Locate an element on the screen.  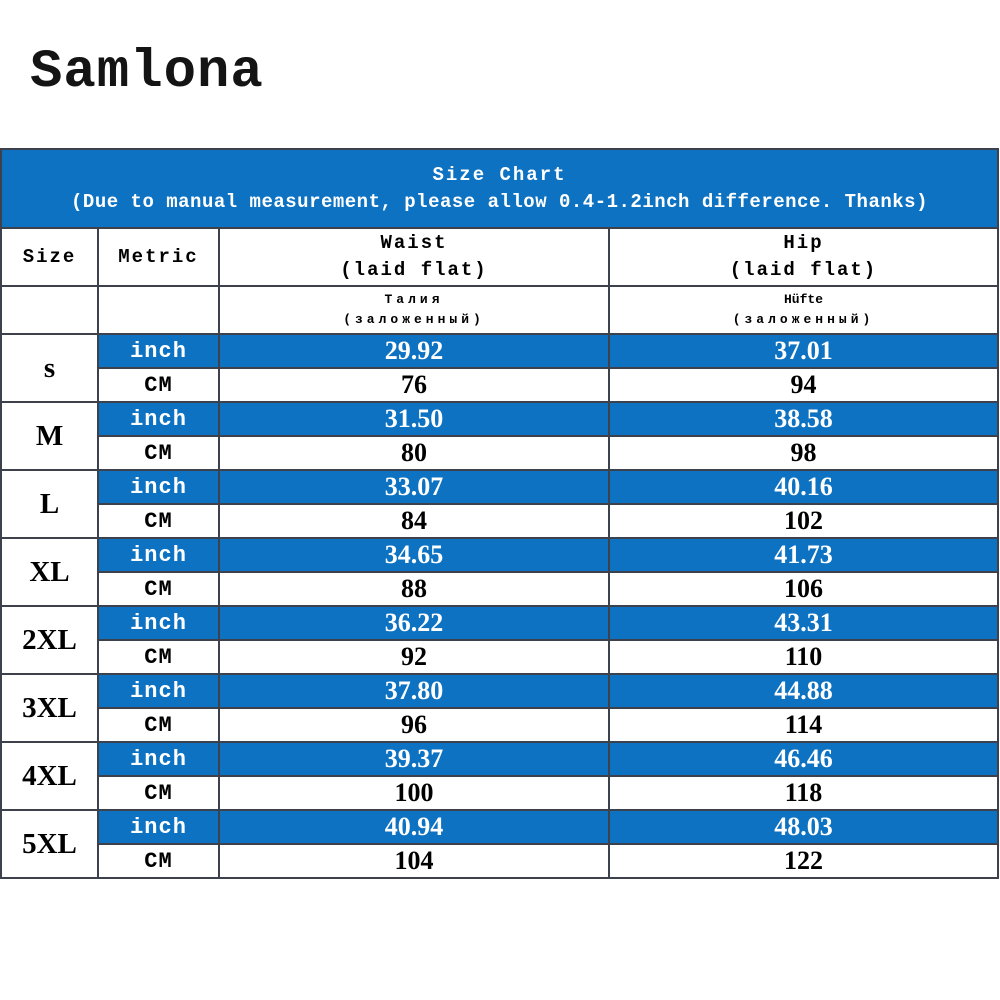
hip-inch-value: 46.46 is located at coordinates (803, 759).